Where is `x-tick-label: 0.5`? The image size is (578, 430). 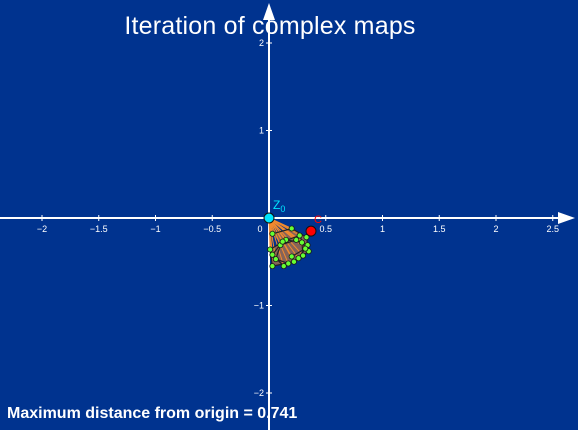 x-tick-label: 0.5 is located at coordinates (325, 229).